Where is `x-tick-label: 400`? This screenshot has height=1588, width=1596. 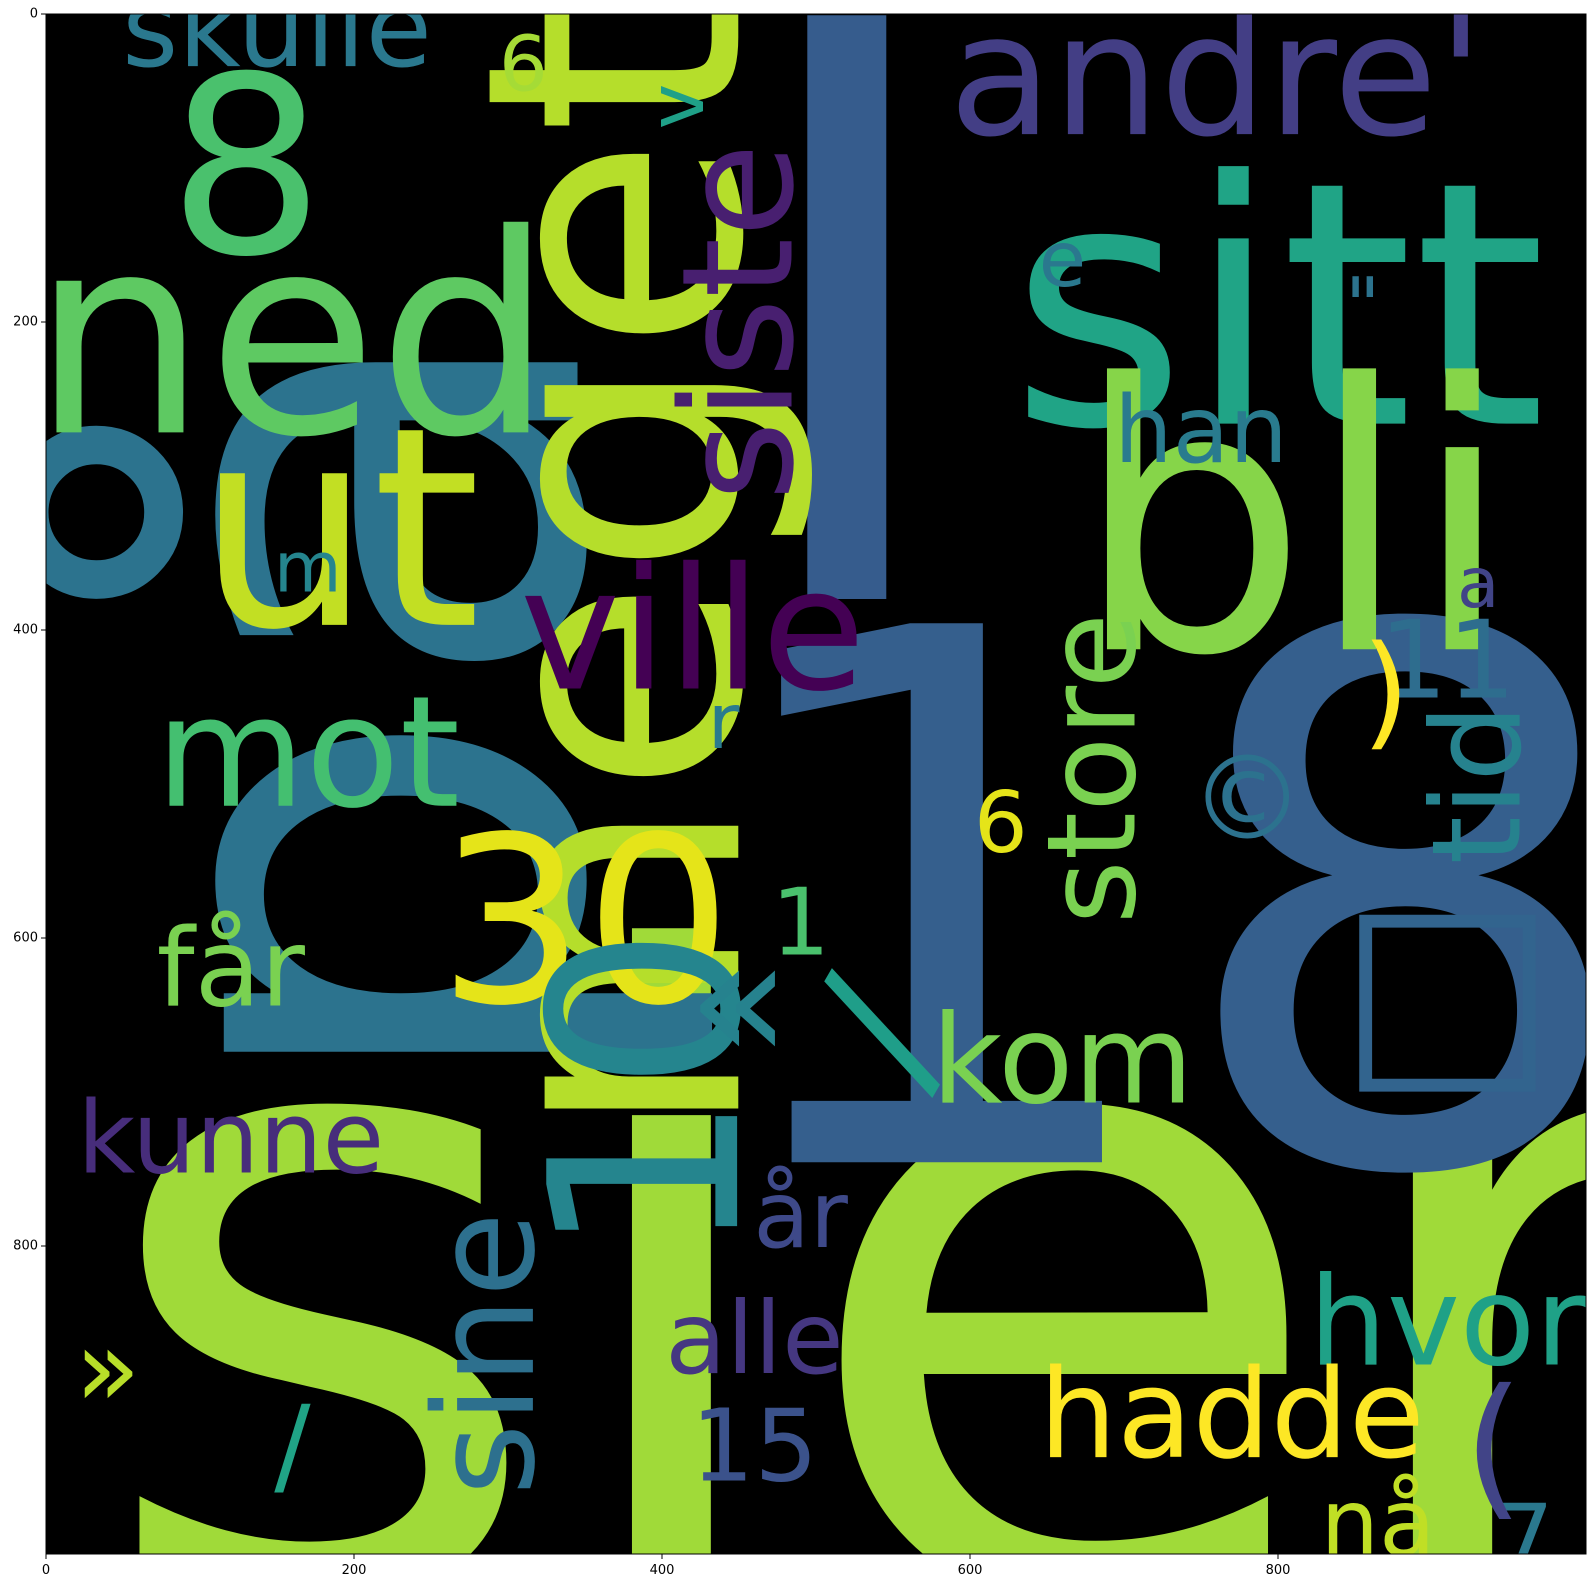 x-tick-label: 400 is located at coordinates (662, 1570).